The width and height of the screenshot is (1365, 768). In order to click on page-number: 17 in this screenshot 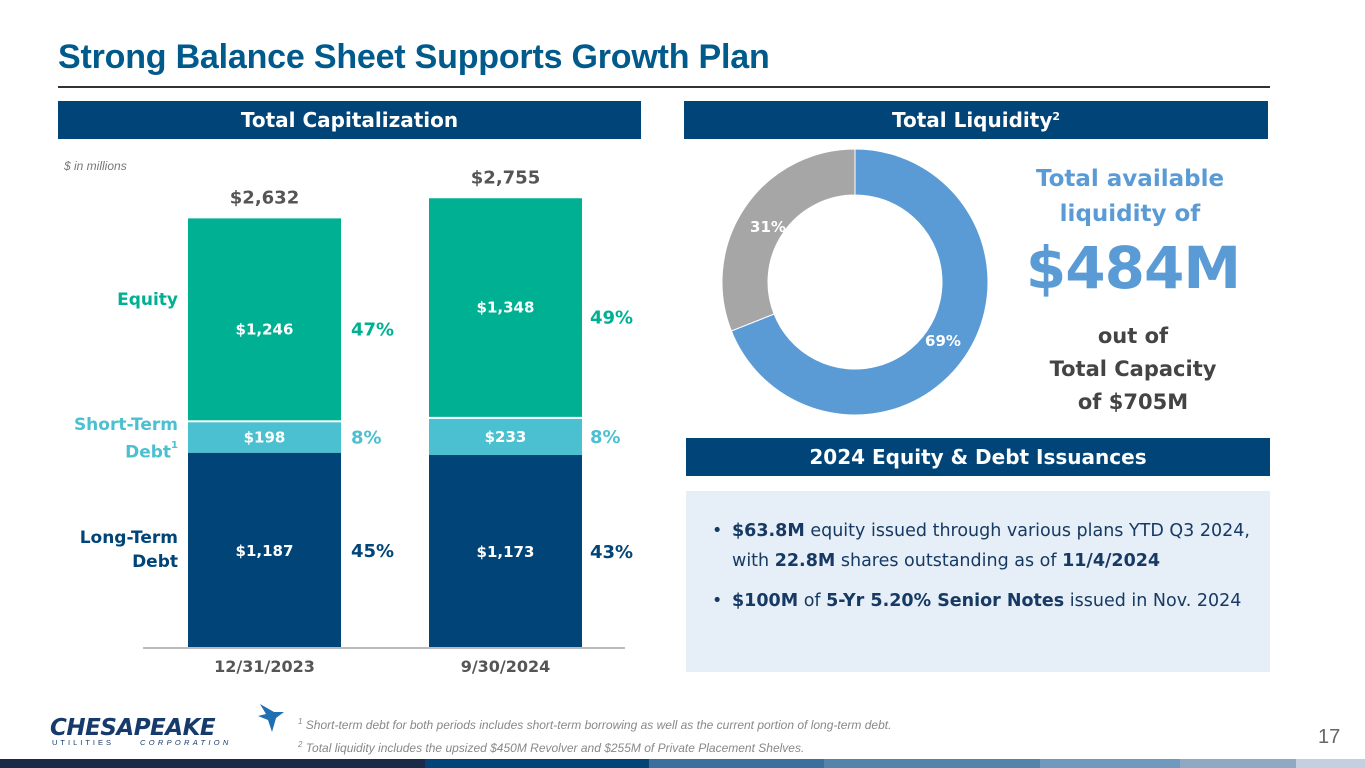, I will do `click(1329, 737)`.